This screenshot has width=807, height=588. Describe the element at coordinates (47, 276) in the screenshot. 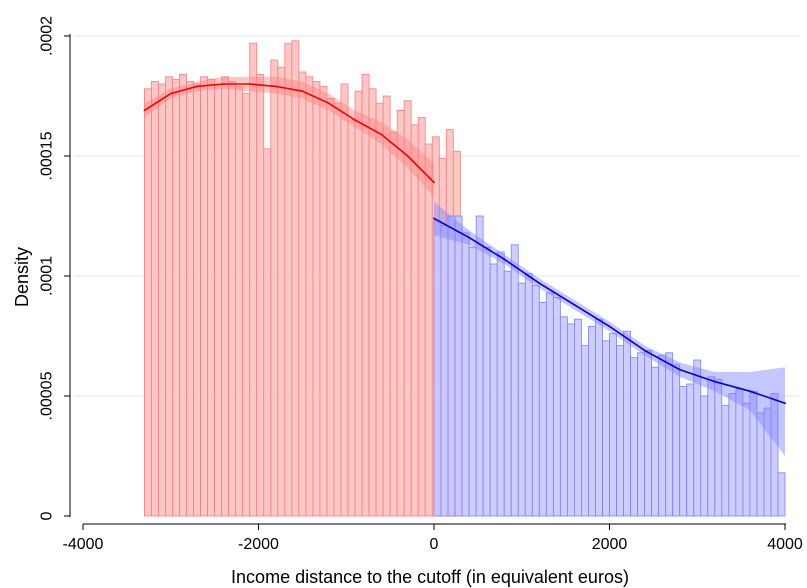

I see `y-tick-label-2: .0001` at that location.